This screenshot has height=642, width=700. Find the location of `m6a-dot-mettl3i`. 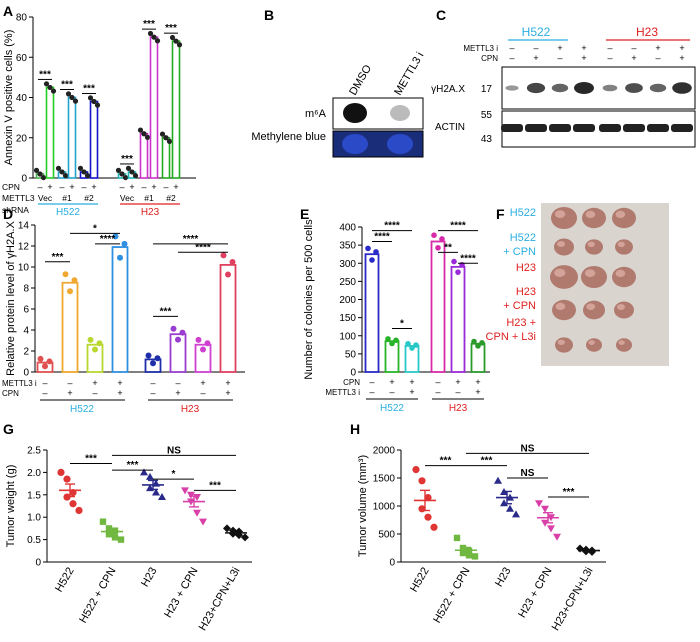

m6a-dot-mettl3i is located at coordinates (400, 113).